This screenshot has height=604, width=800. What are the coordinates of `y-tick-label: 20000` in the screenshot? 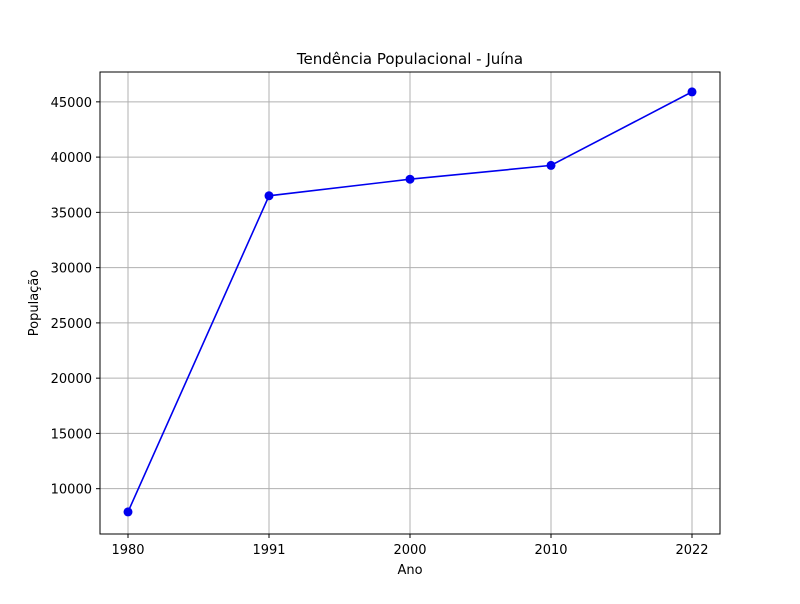 It's located at (71, 379).